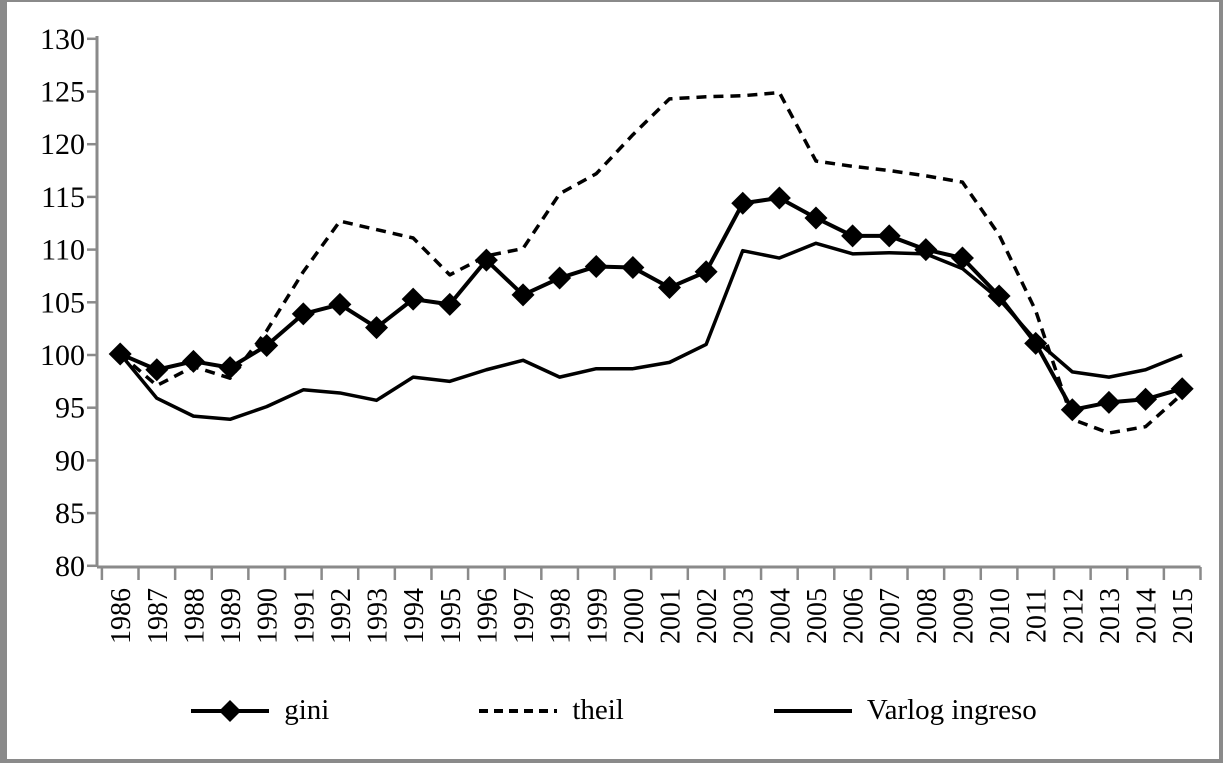 This screenshot has height=763, width=1223. What do you see at coordinates (597, 616) in the screenshot?
I see `x-axis-label: 1999` at bounding box center [597, 616].